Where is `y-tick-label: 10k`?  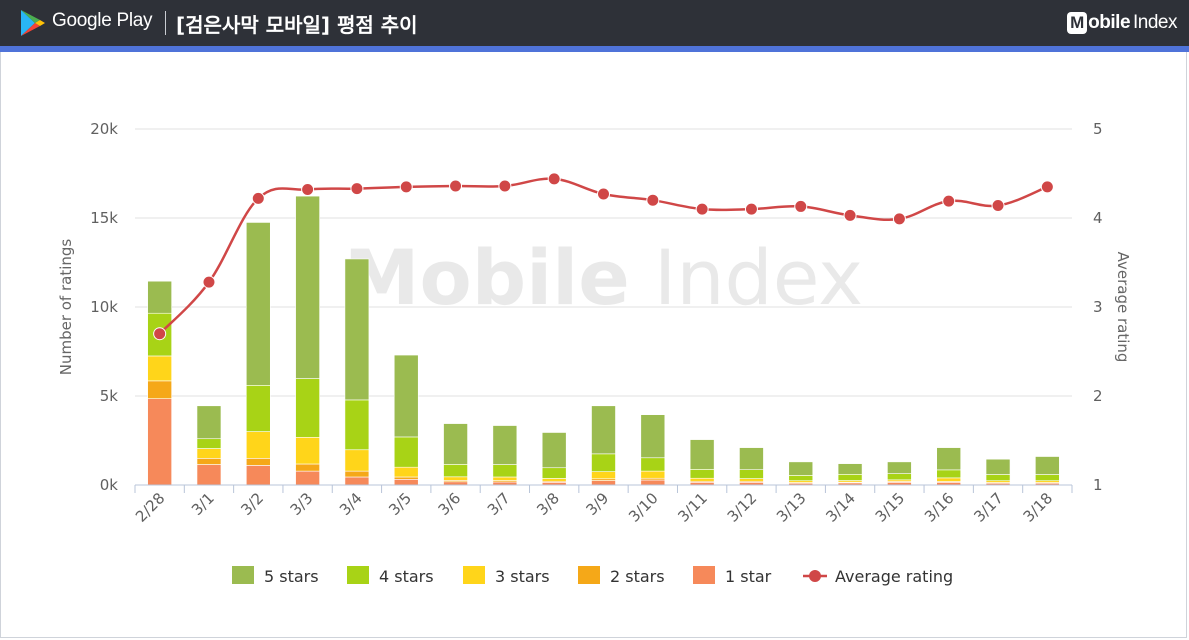
y-tick-label: 10k is located at coordinates (104, 307).